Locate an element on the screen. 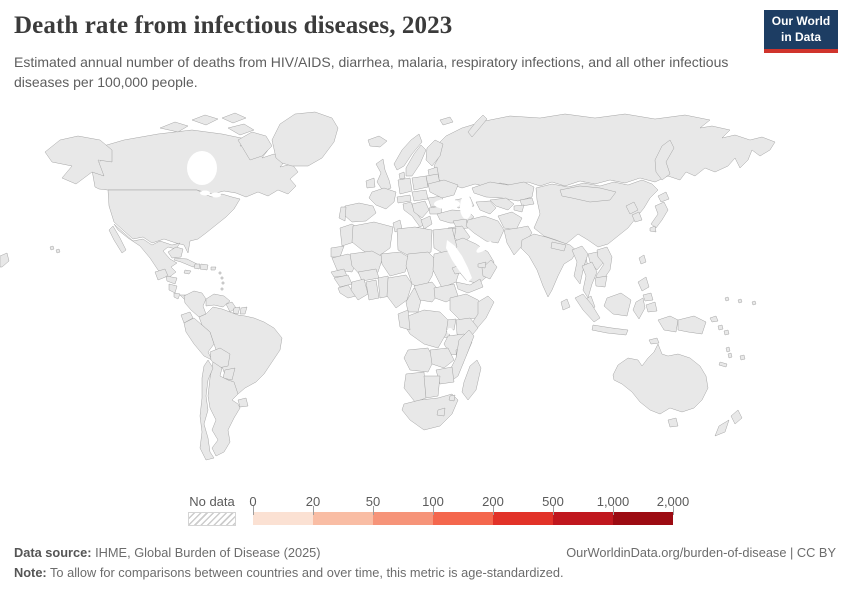 This screenshot has height=600, width=850. country-guatemala is located at coordinates (161, 274).